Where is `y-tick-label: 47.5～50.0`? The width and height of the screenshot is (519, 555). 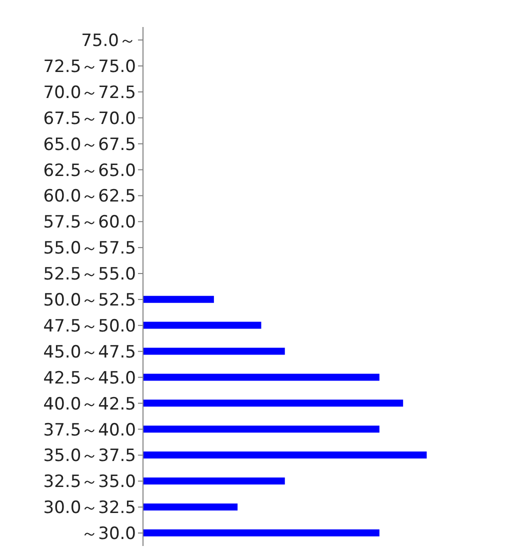
y-tick-label: 47.5～50.0 is located at coordinates (89, 326).